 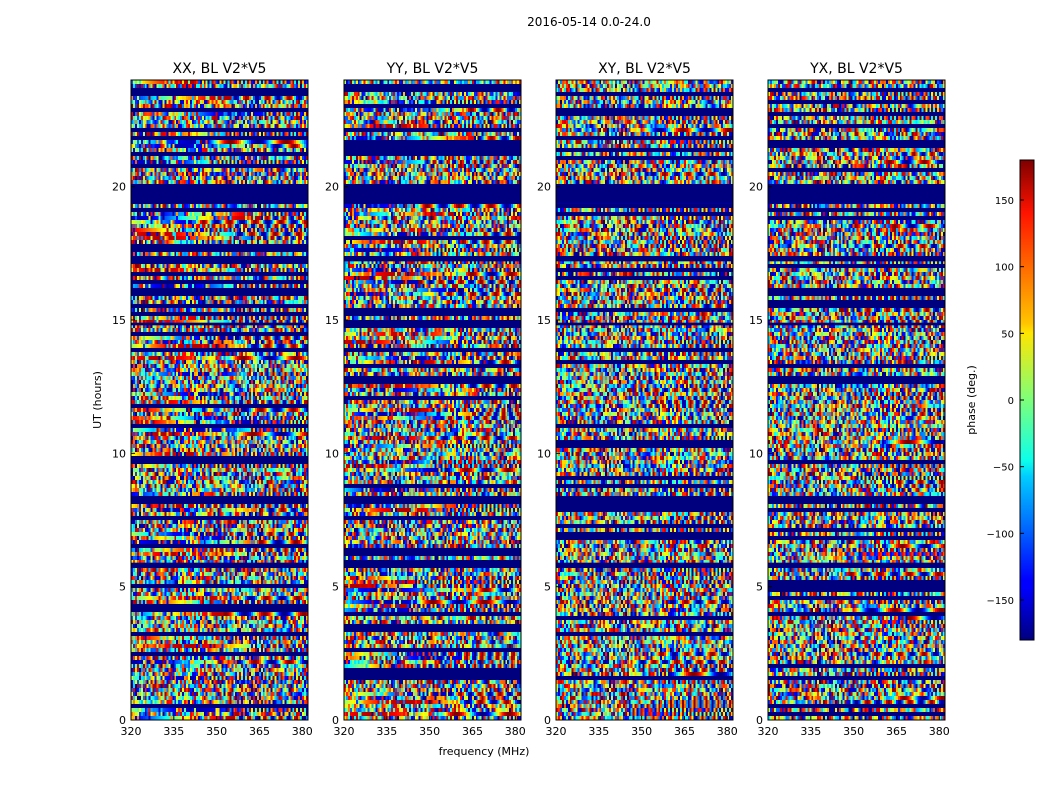 What do you see at coordinates (220, 69) in the screenshot?
I see `panel-title: XX, BL V2*V5` at bounding box center [220, 69].